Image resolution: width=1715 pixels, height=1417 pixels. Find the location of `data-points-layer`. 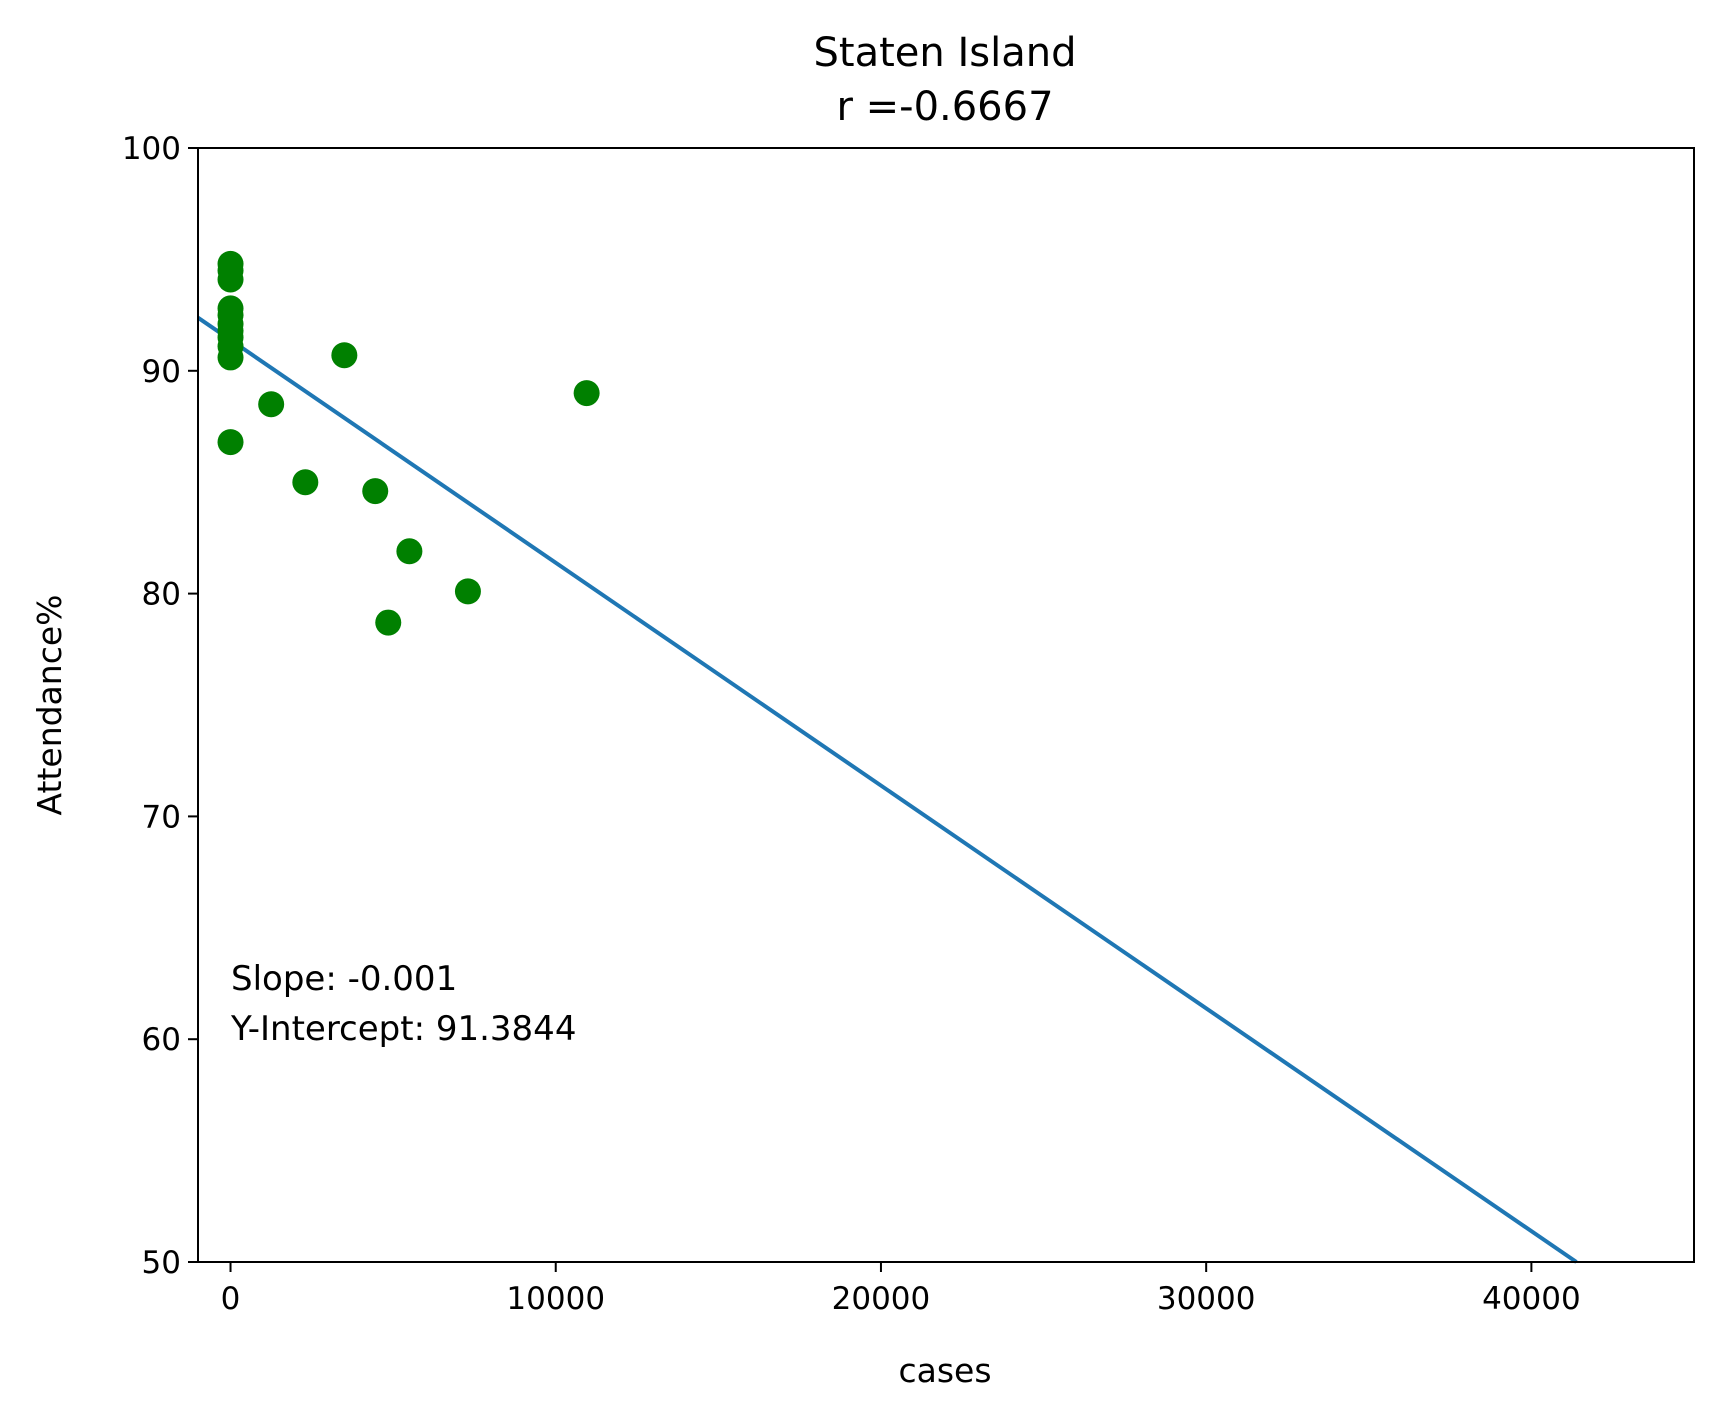

data-points-layer is located at coordinates (408, 443).